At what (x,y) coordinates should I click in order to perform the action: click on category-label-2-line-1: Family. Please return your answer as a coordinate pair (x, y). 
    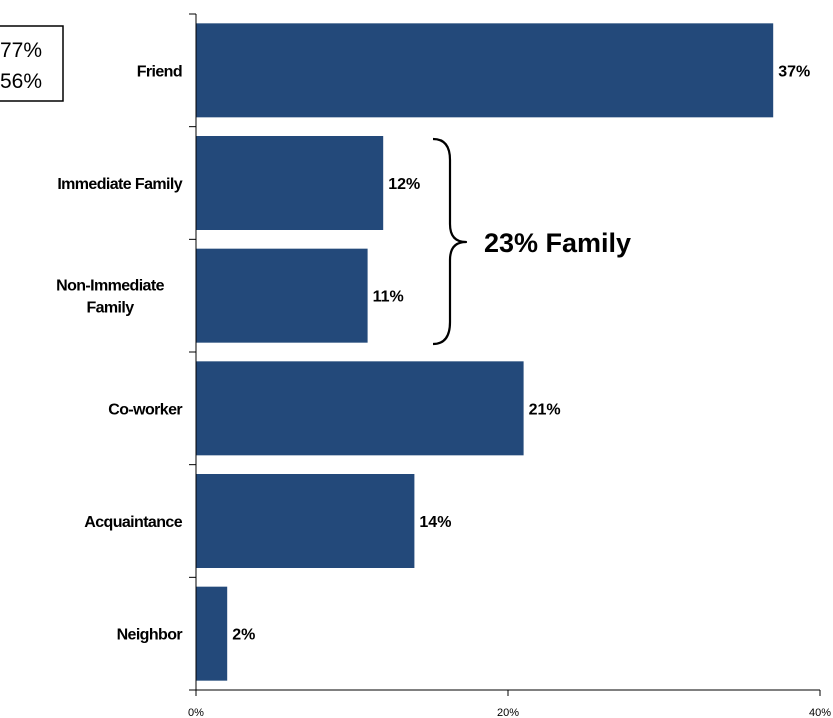
    Looking at the image, I should click on (110, 308).